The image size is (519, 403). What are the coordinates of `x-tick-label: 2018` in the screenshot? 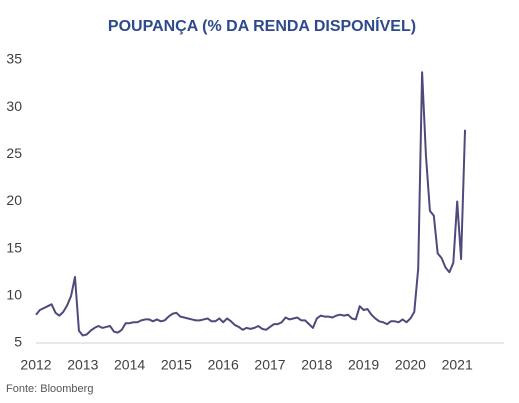 It's located at (316, 365).